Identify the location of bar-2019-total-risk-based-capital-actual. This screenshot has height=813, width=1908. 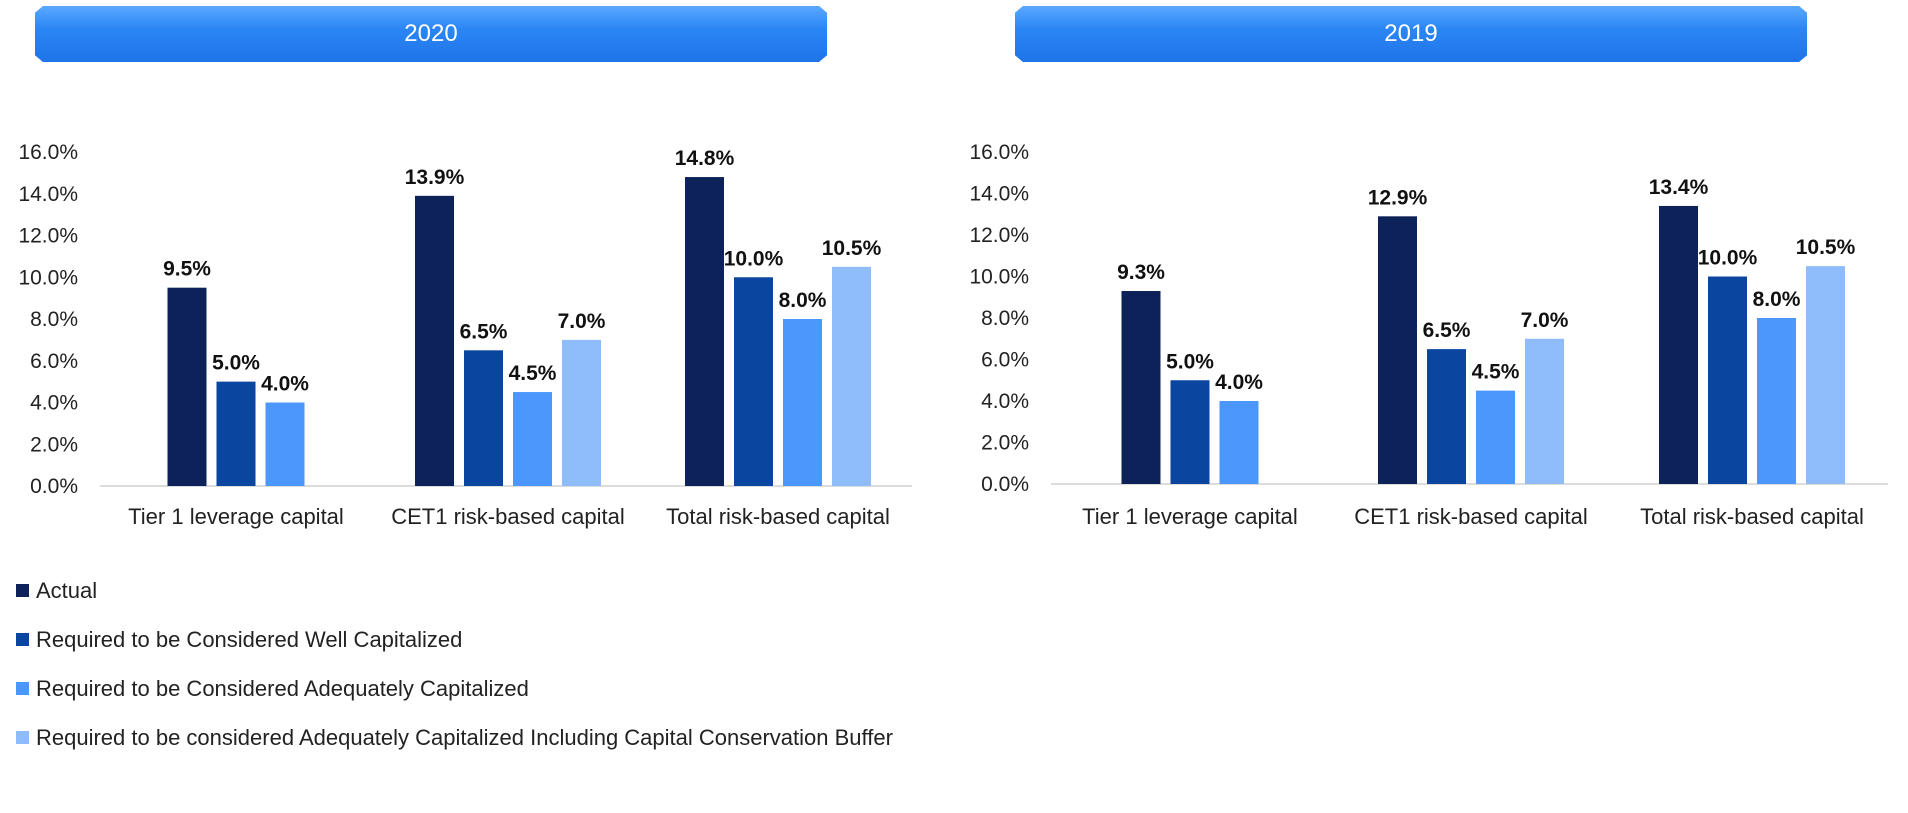
(1678, 344).